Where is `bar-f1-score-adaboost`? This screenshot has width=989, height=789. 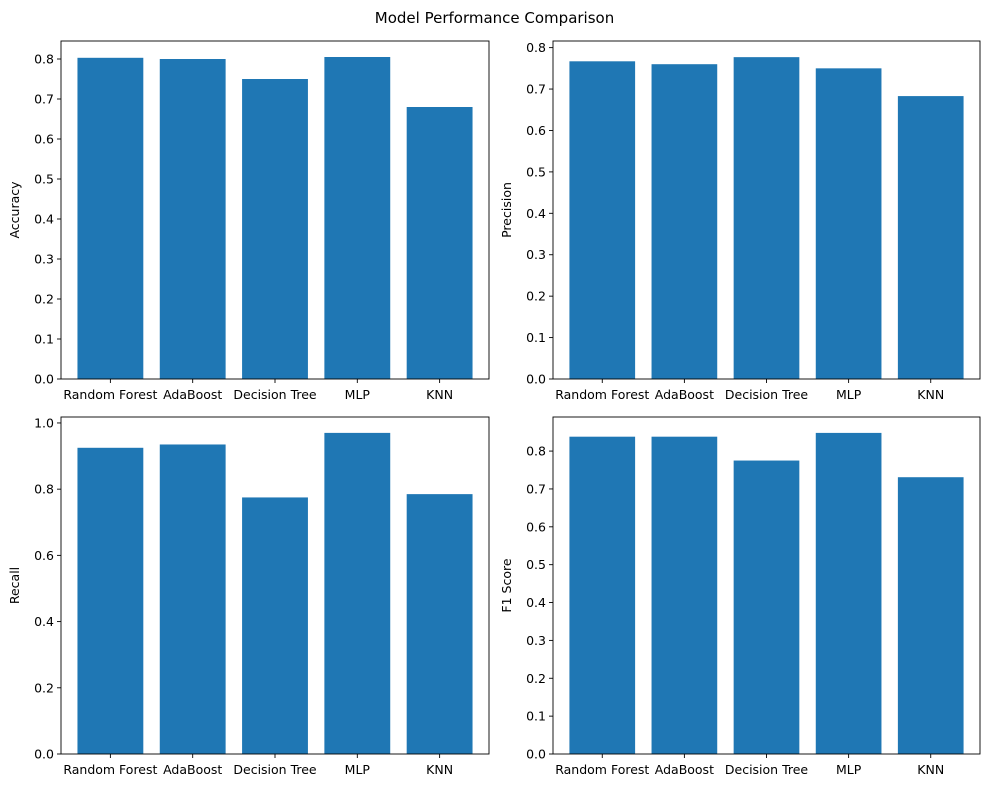 bar-f1-score-adaboost is located at coordinates (684, 595).